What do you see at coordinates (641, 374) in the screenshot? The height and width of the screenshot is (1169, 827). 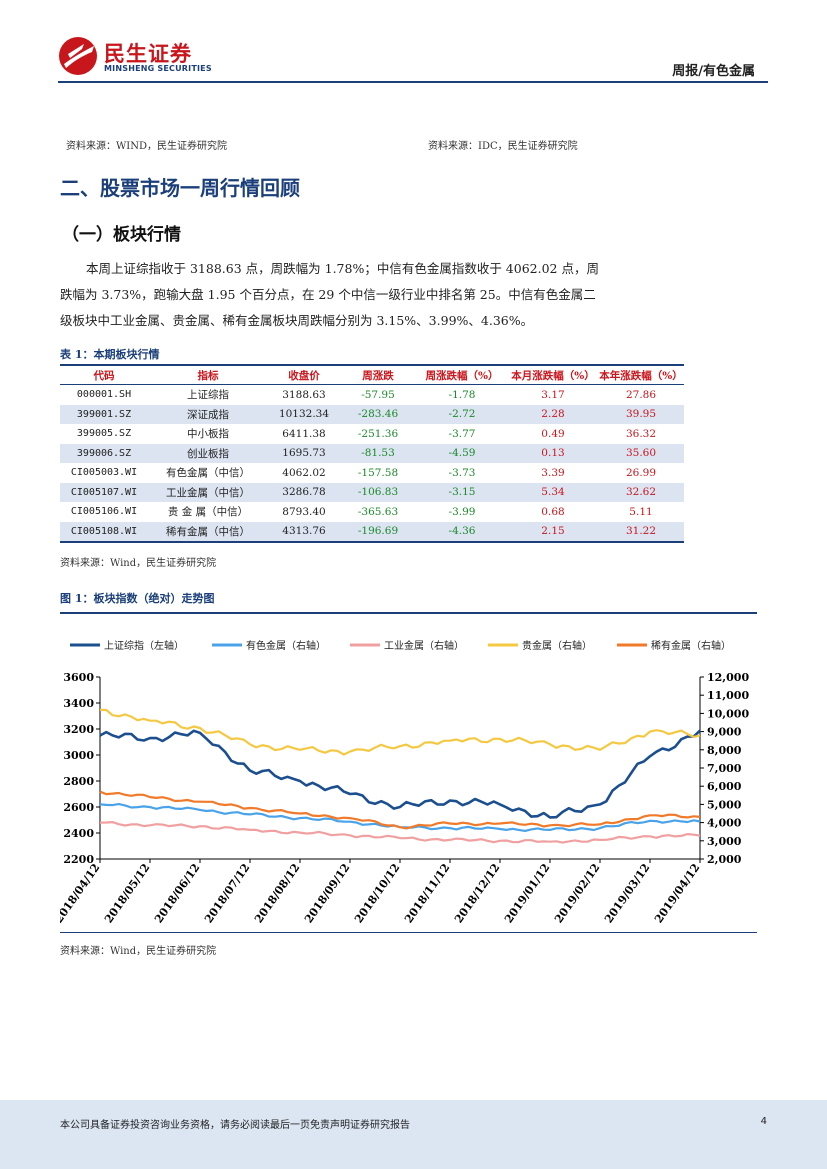 I see `col-header-year-pct: 本年涨跌幅（%）` at bounding box center [641, 374].